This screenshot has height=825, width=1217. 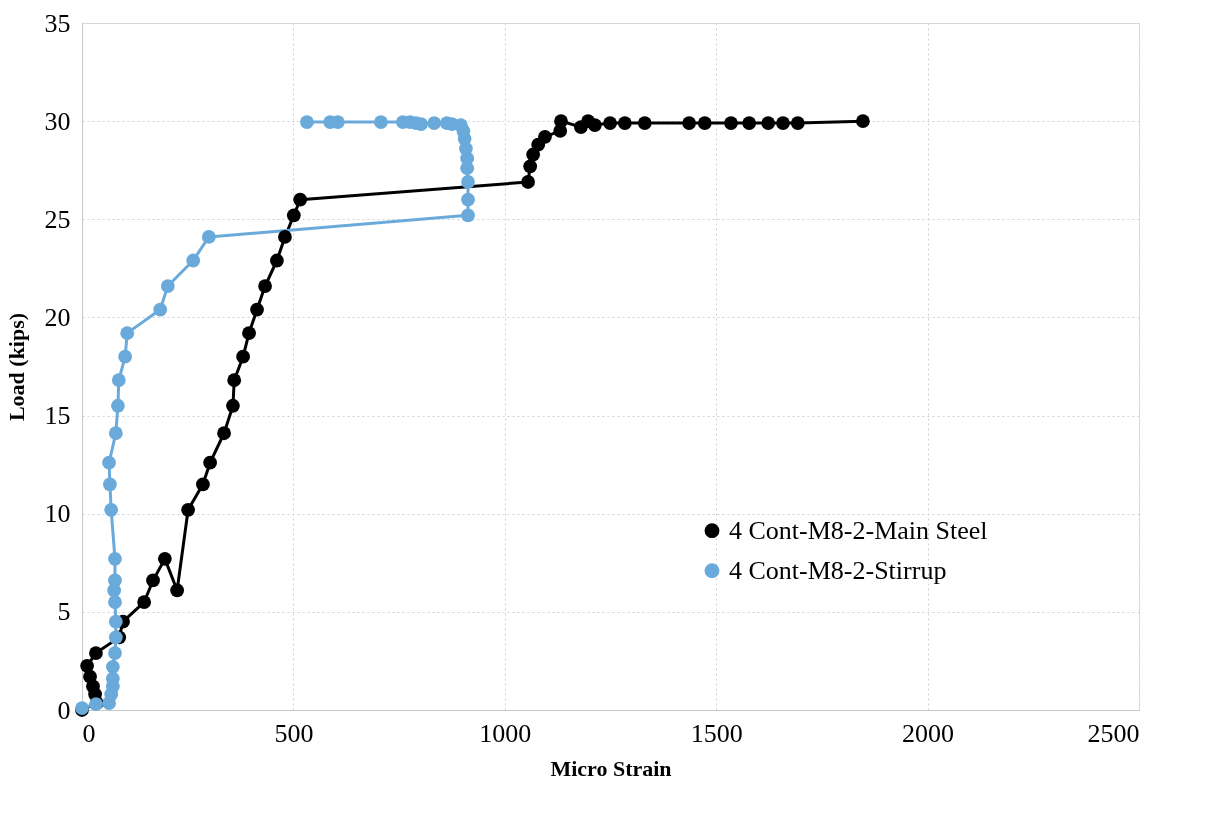 I want to click on x-tick-label: 2500, so click(x=1113, y=733).